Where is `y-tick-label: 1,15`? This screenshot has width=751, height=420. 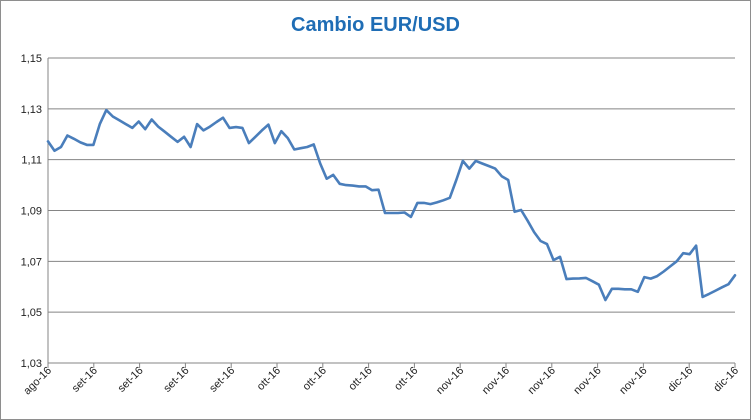
y-tick-label: 1,15 is located at coordinates (31, 59).